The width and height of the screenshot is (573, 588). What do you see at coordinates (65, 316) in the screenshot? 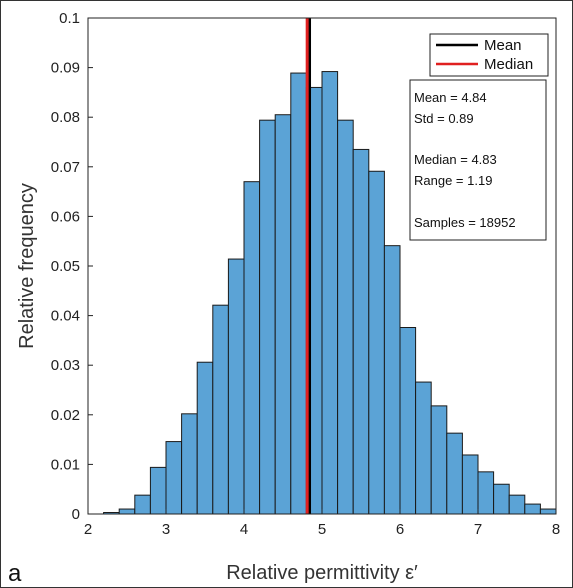
I see `y-tick-label: 0.04` at bounding box center [65, 316].